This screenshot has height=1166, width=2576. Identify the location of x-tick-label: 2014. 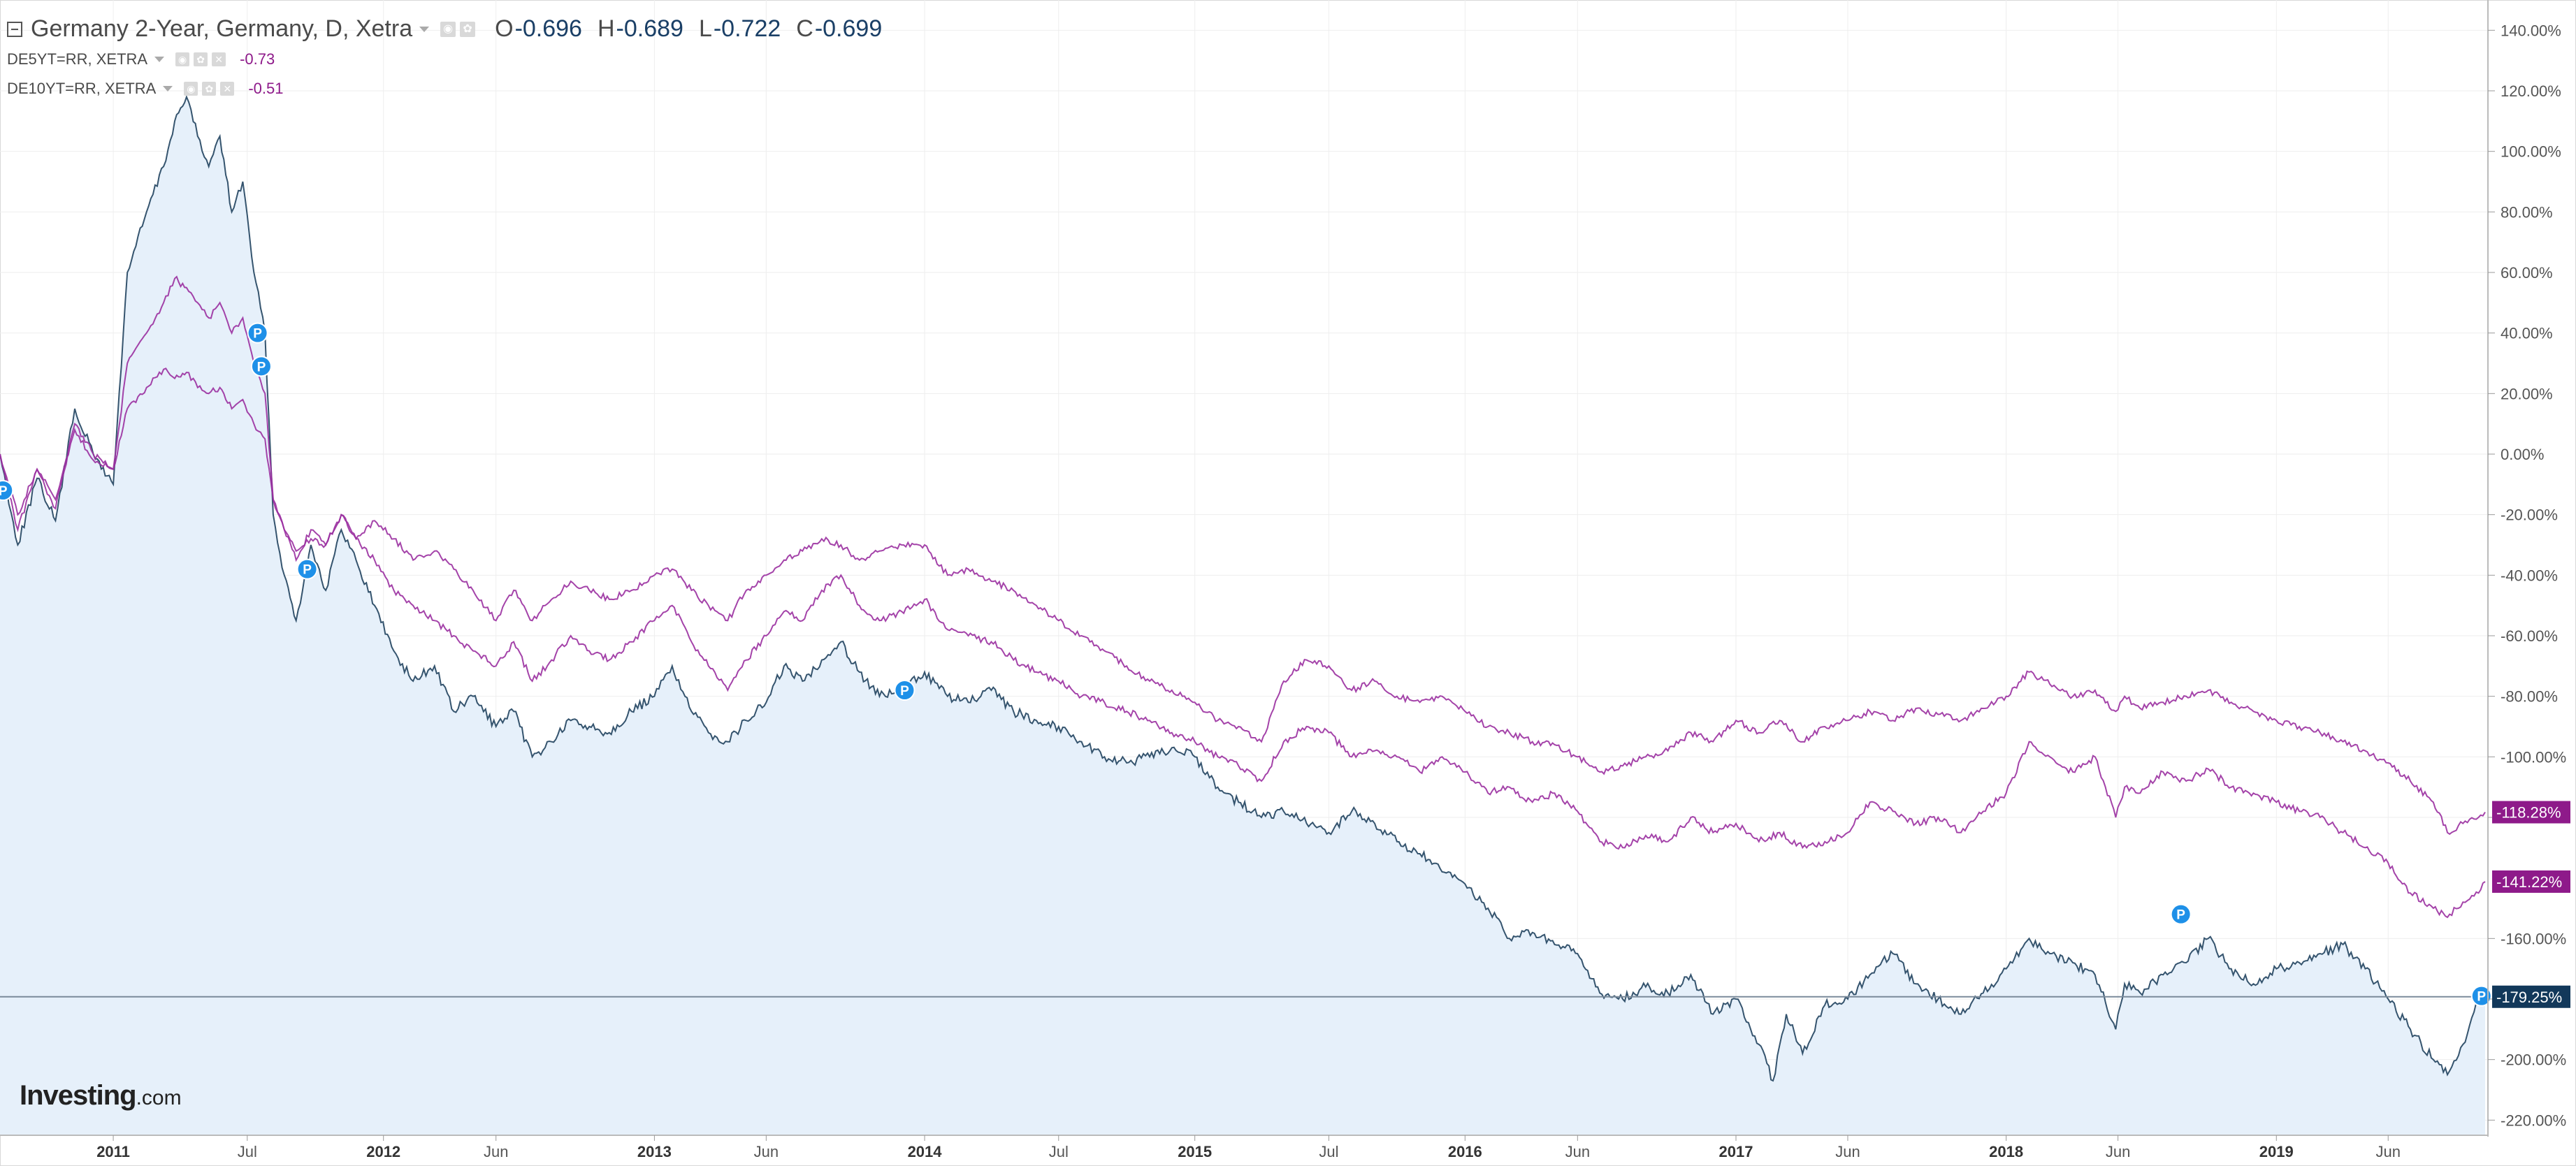
(926, 1151).